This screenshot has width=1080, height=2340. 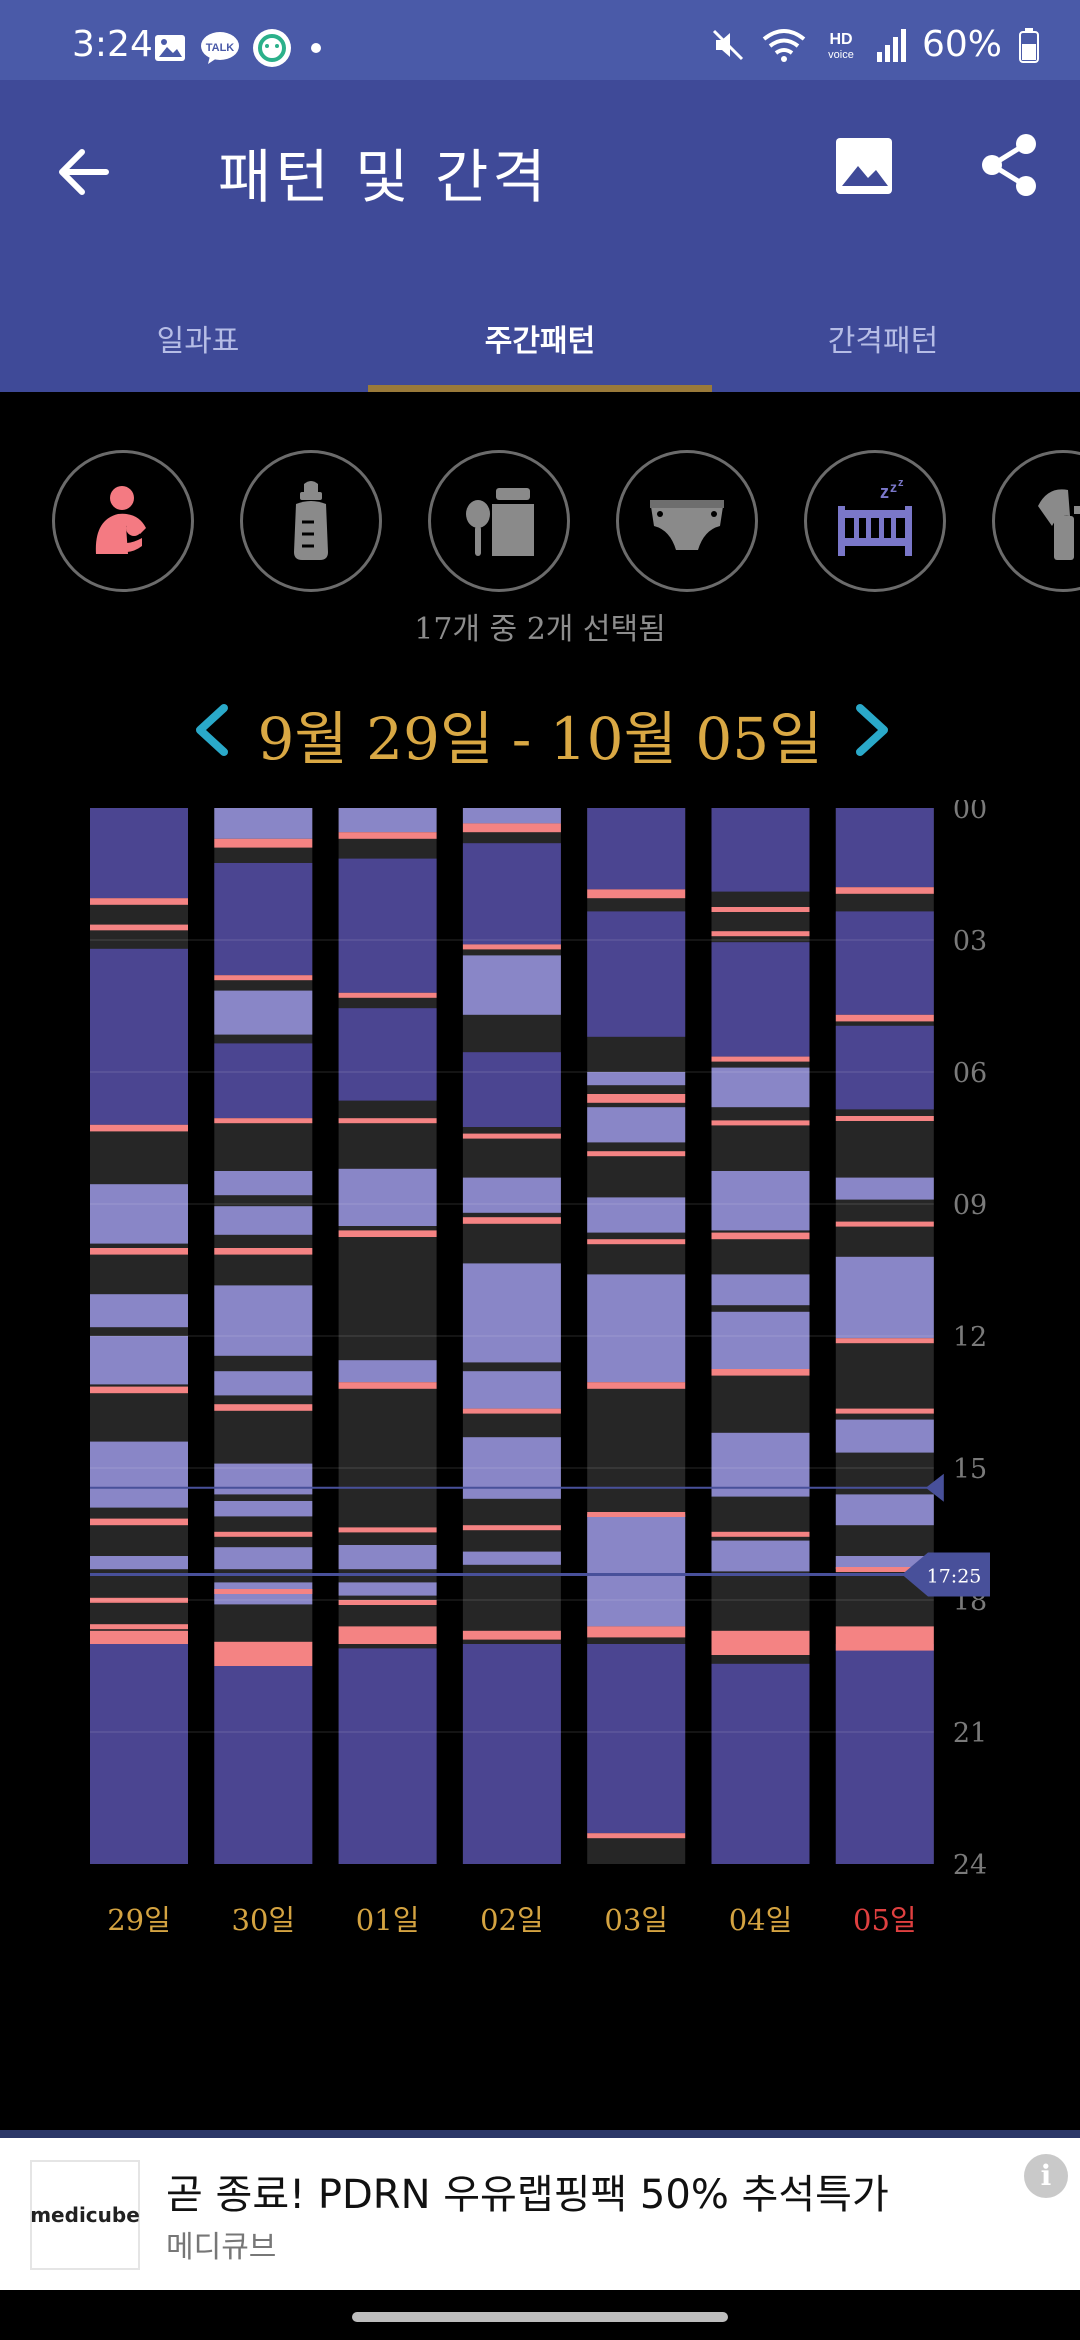 I want to click on baby-food-icon, so click(x=500, y=522).